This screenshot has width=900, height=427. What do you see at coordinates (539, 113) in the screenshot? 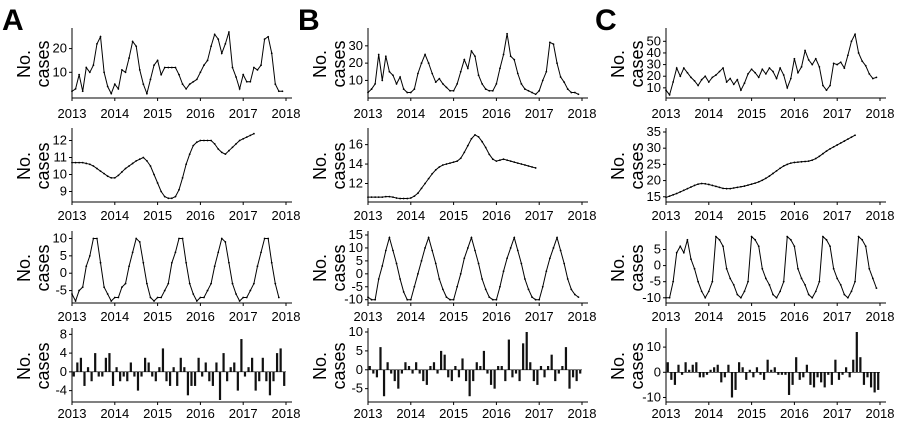
I see `x-tick-label-b1-4: 2017` at bounding box center [539, 113].